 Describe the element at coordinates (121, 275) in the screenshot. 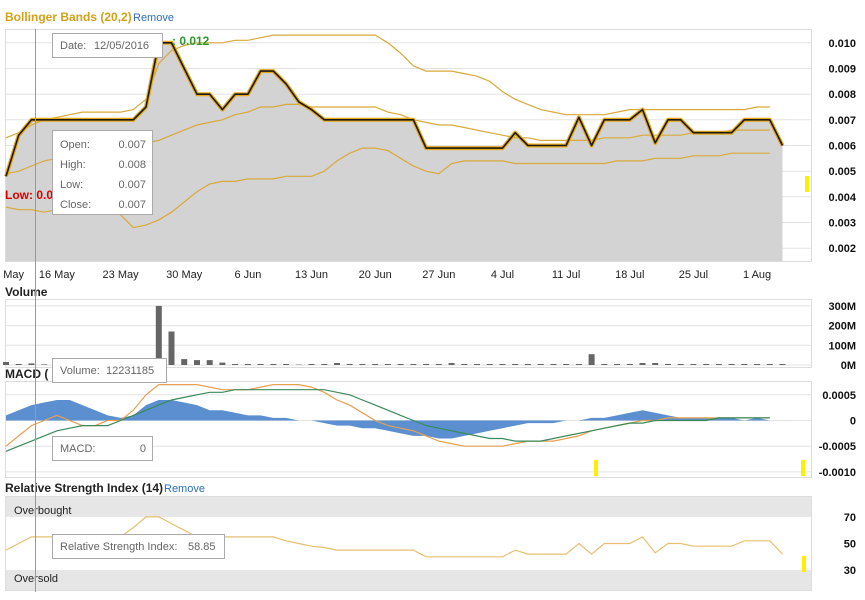

I see `price-x-tick-label: 23 May` at that location.